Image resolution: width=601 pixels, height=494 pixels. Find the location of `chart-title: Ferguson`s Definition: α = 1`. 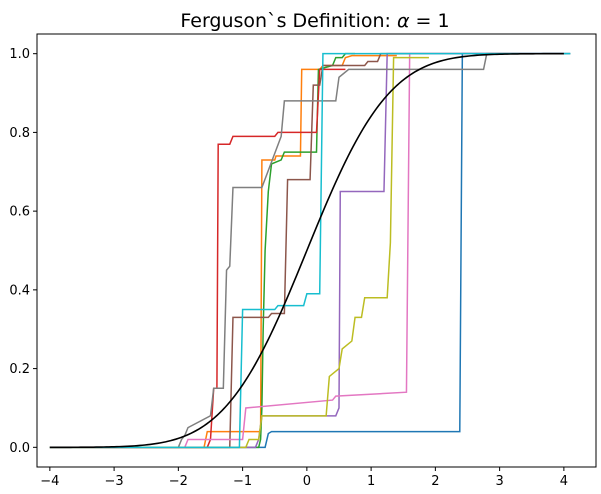

chart-title: Ferguson`s Definition: α = 1 is located at coordinates (314, 21).